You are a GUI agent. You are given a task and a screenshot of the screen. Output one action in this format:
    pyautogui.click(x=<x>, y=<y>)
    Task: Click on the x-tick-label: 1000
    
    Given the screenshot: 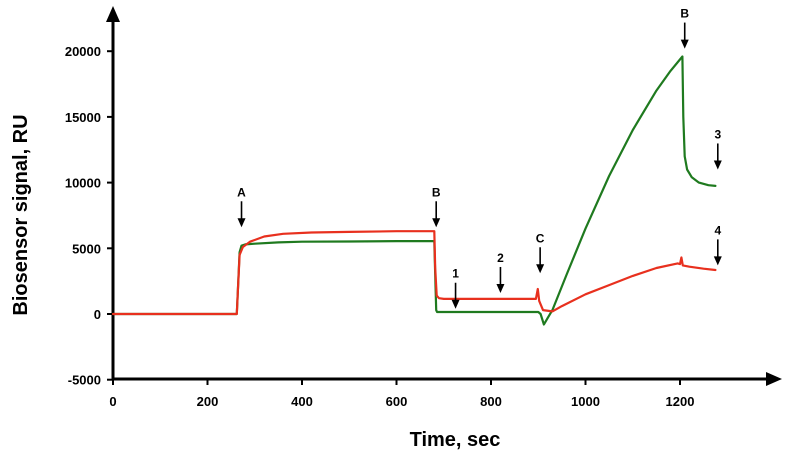 What is the action you would take?
    pyautogui.click(x=585, y=401)
    